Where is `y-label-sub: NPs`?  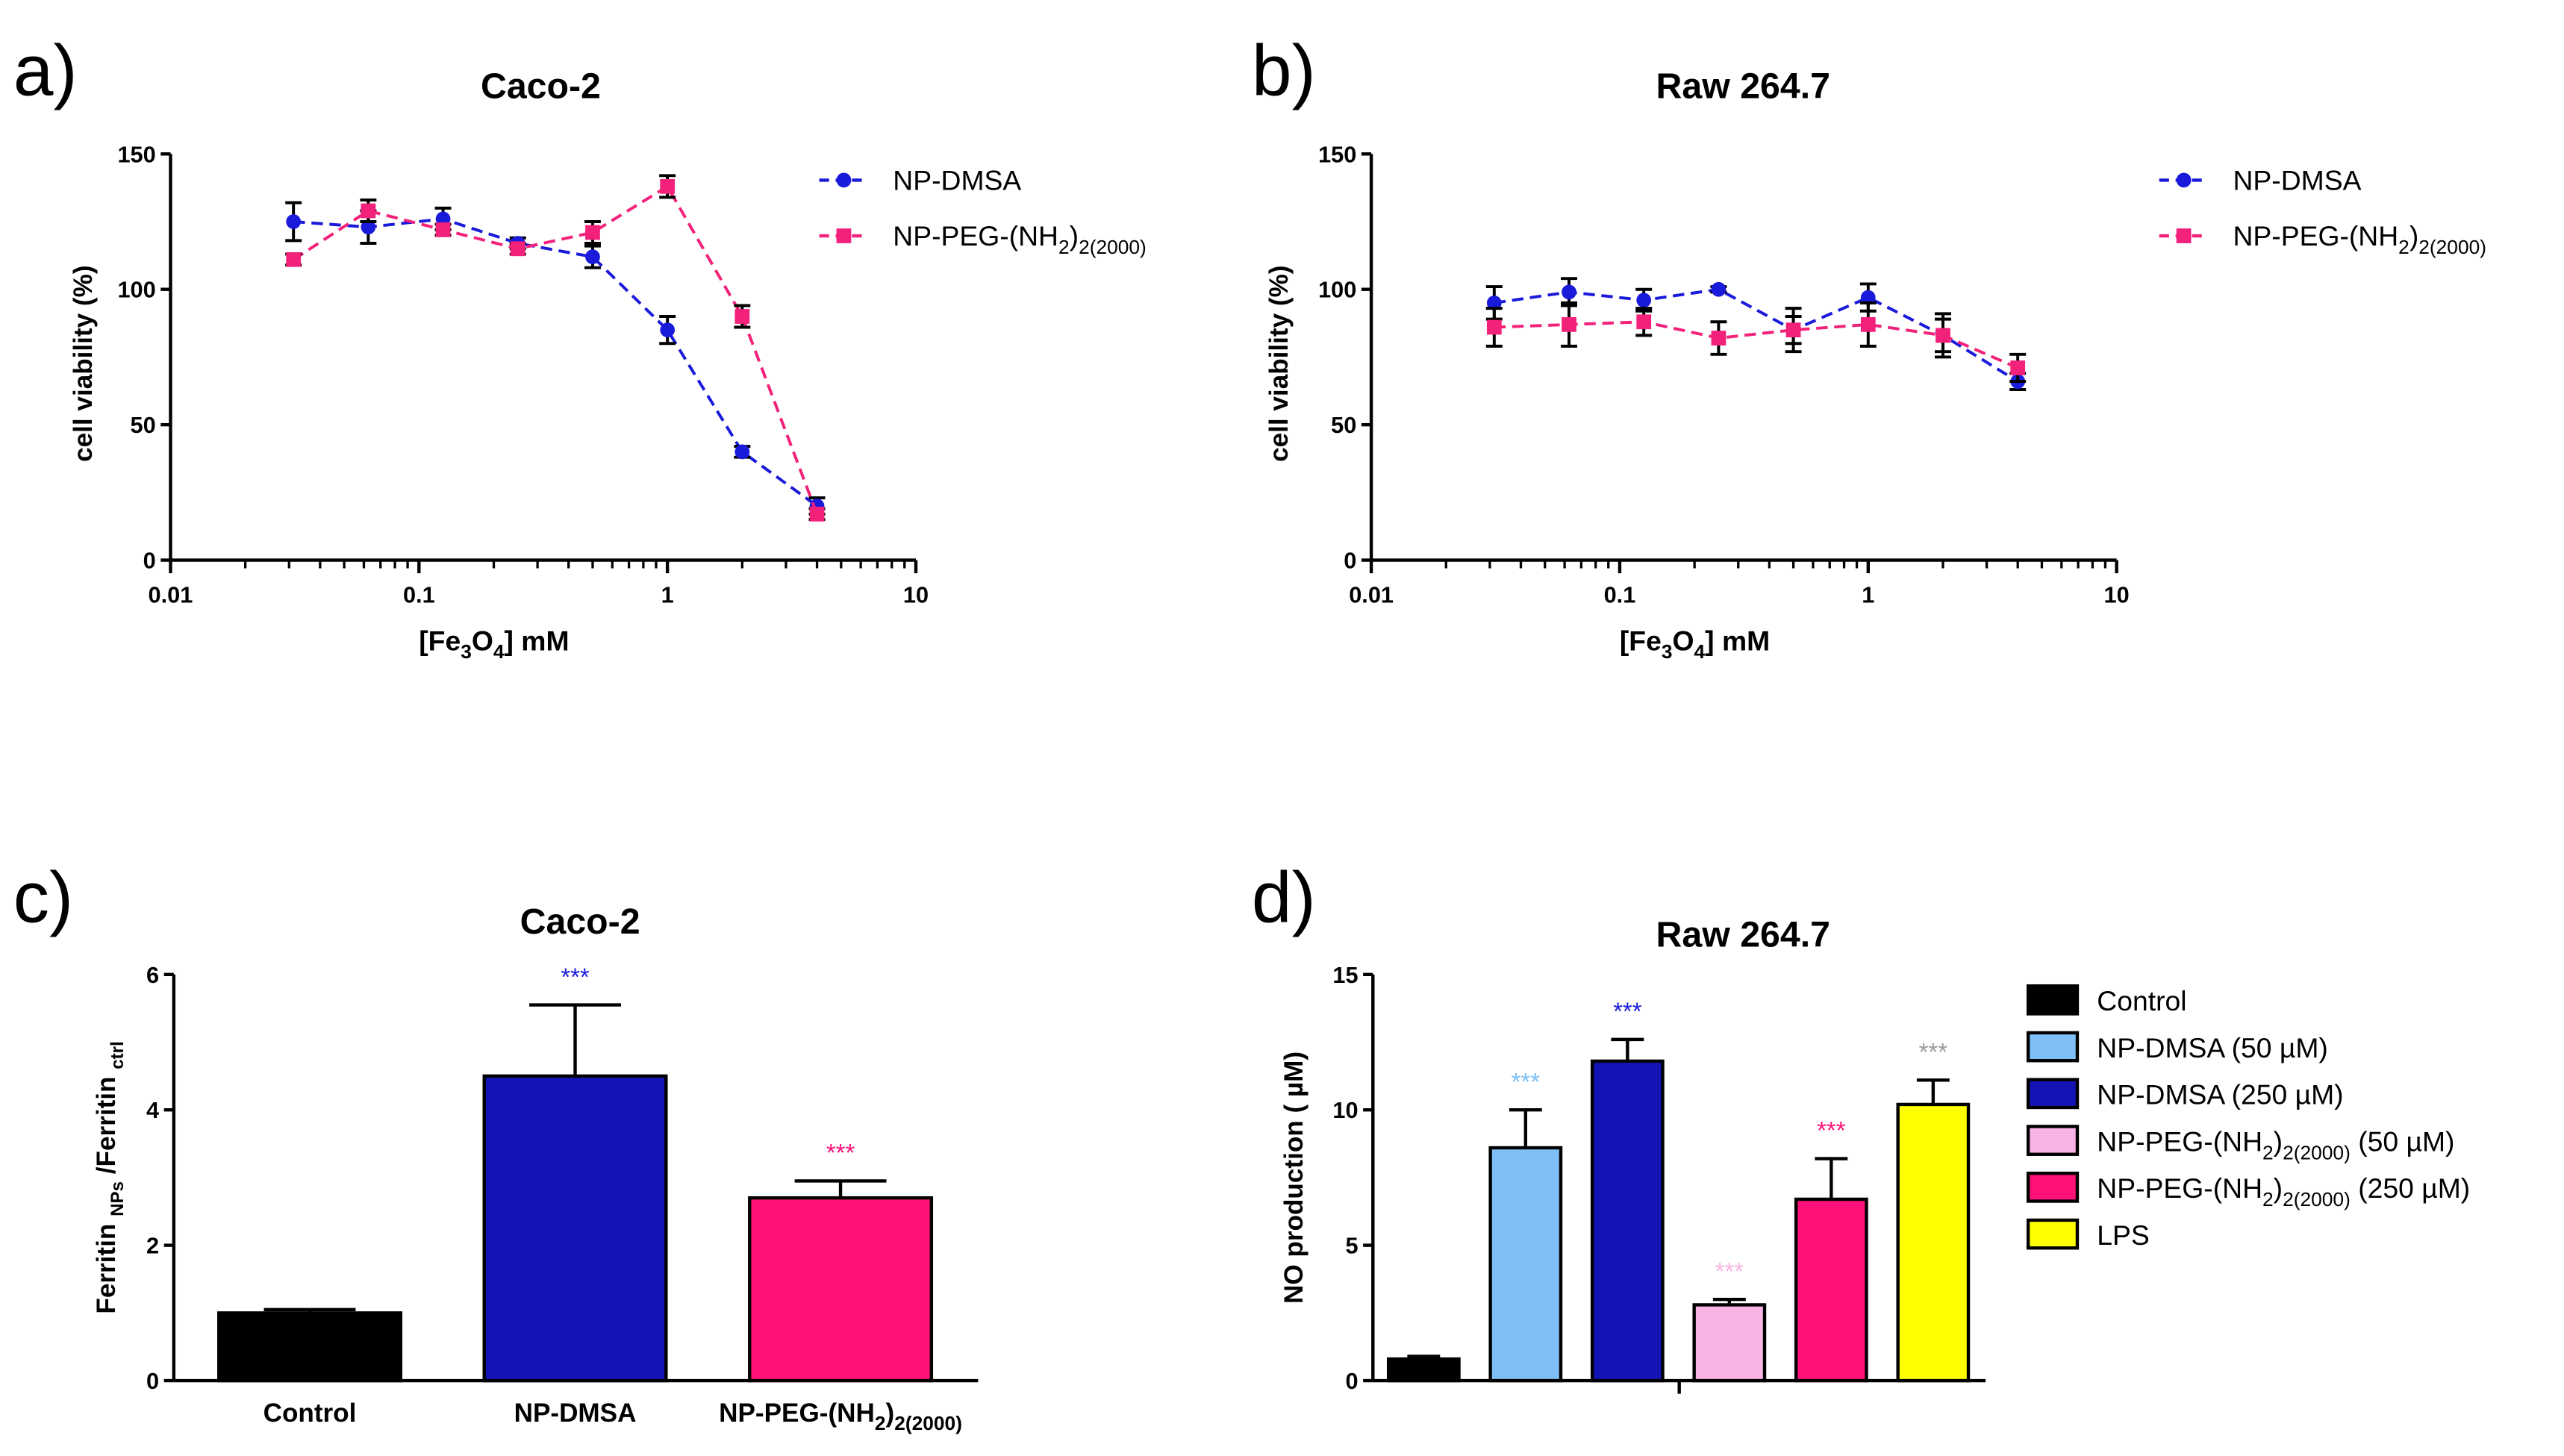 y-label-sub: NPs is located at coordinates (117, 1198).